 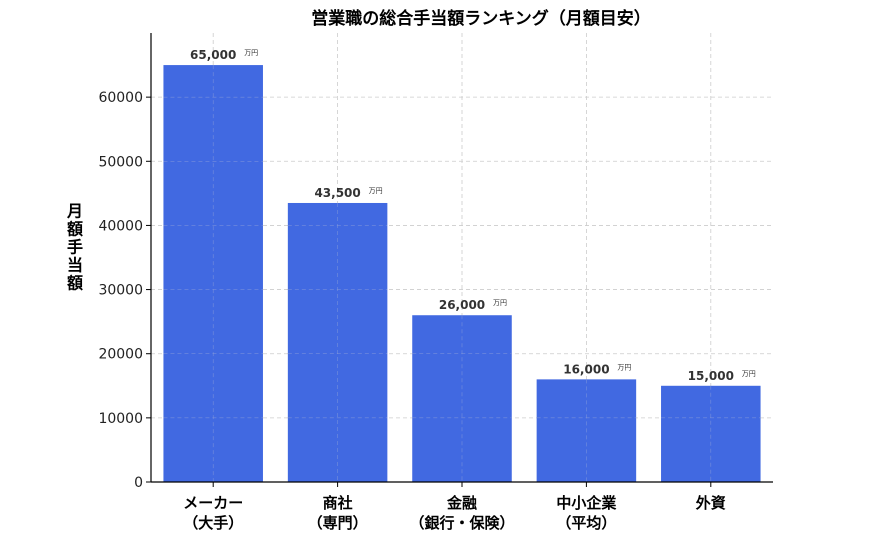 What do you see at coordinates (338, 513) in the screenshot?
I see `x-tick-label: 商社（専門）` at bounding box center [338, 513].